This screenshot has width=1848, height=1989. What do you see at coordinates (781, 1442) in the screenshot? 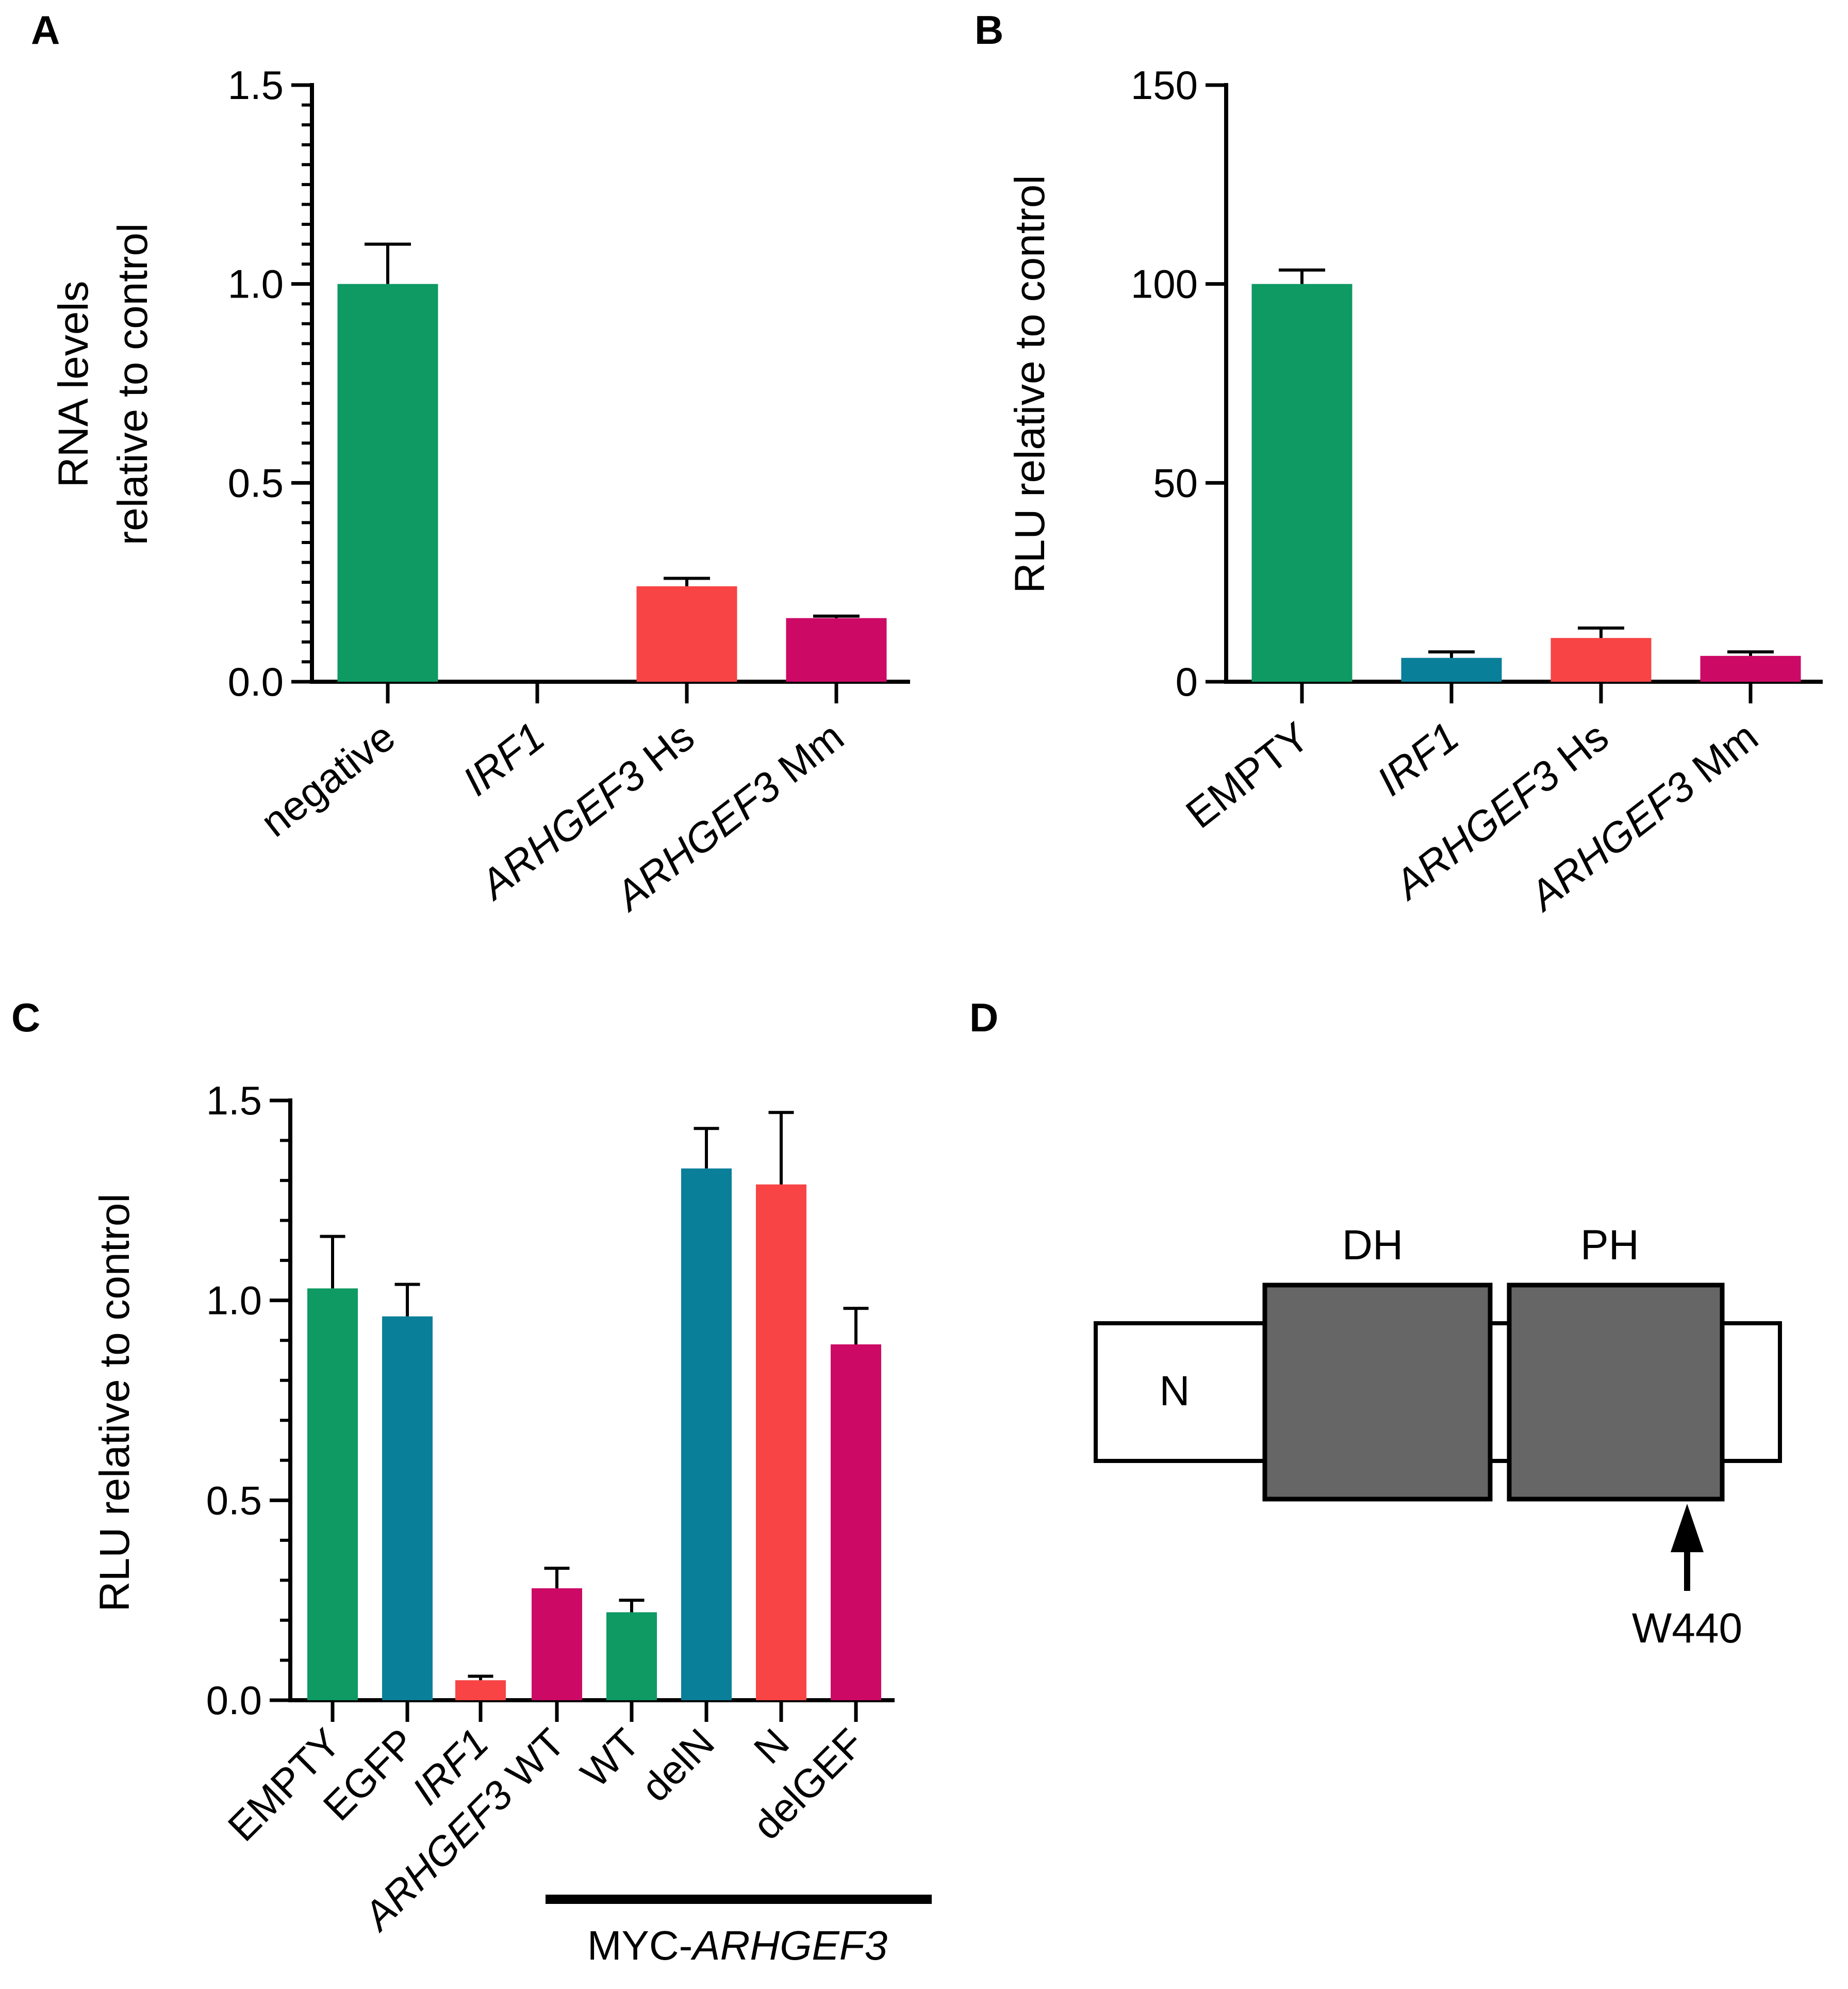
I see `chart-c-bar-n` at bounding box center [781, 1442].